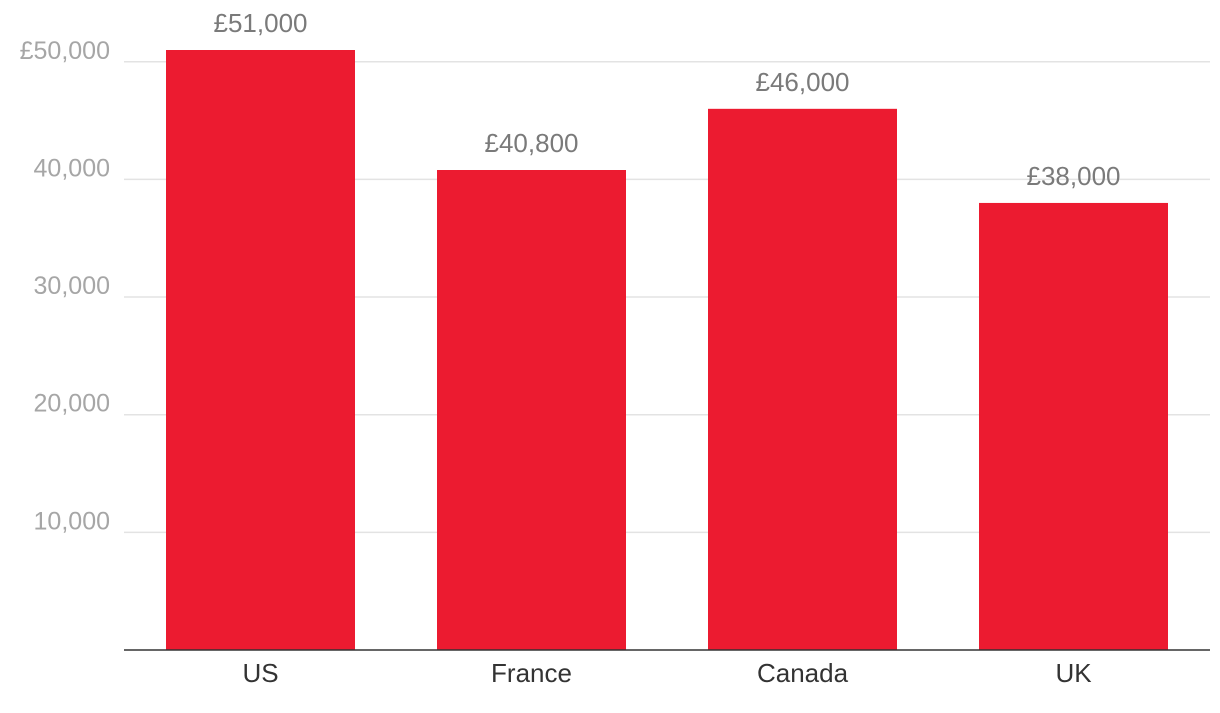  I want to click on x-tick-label-france: France, so click(531, 673).